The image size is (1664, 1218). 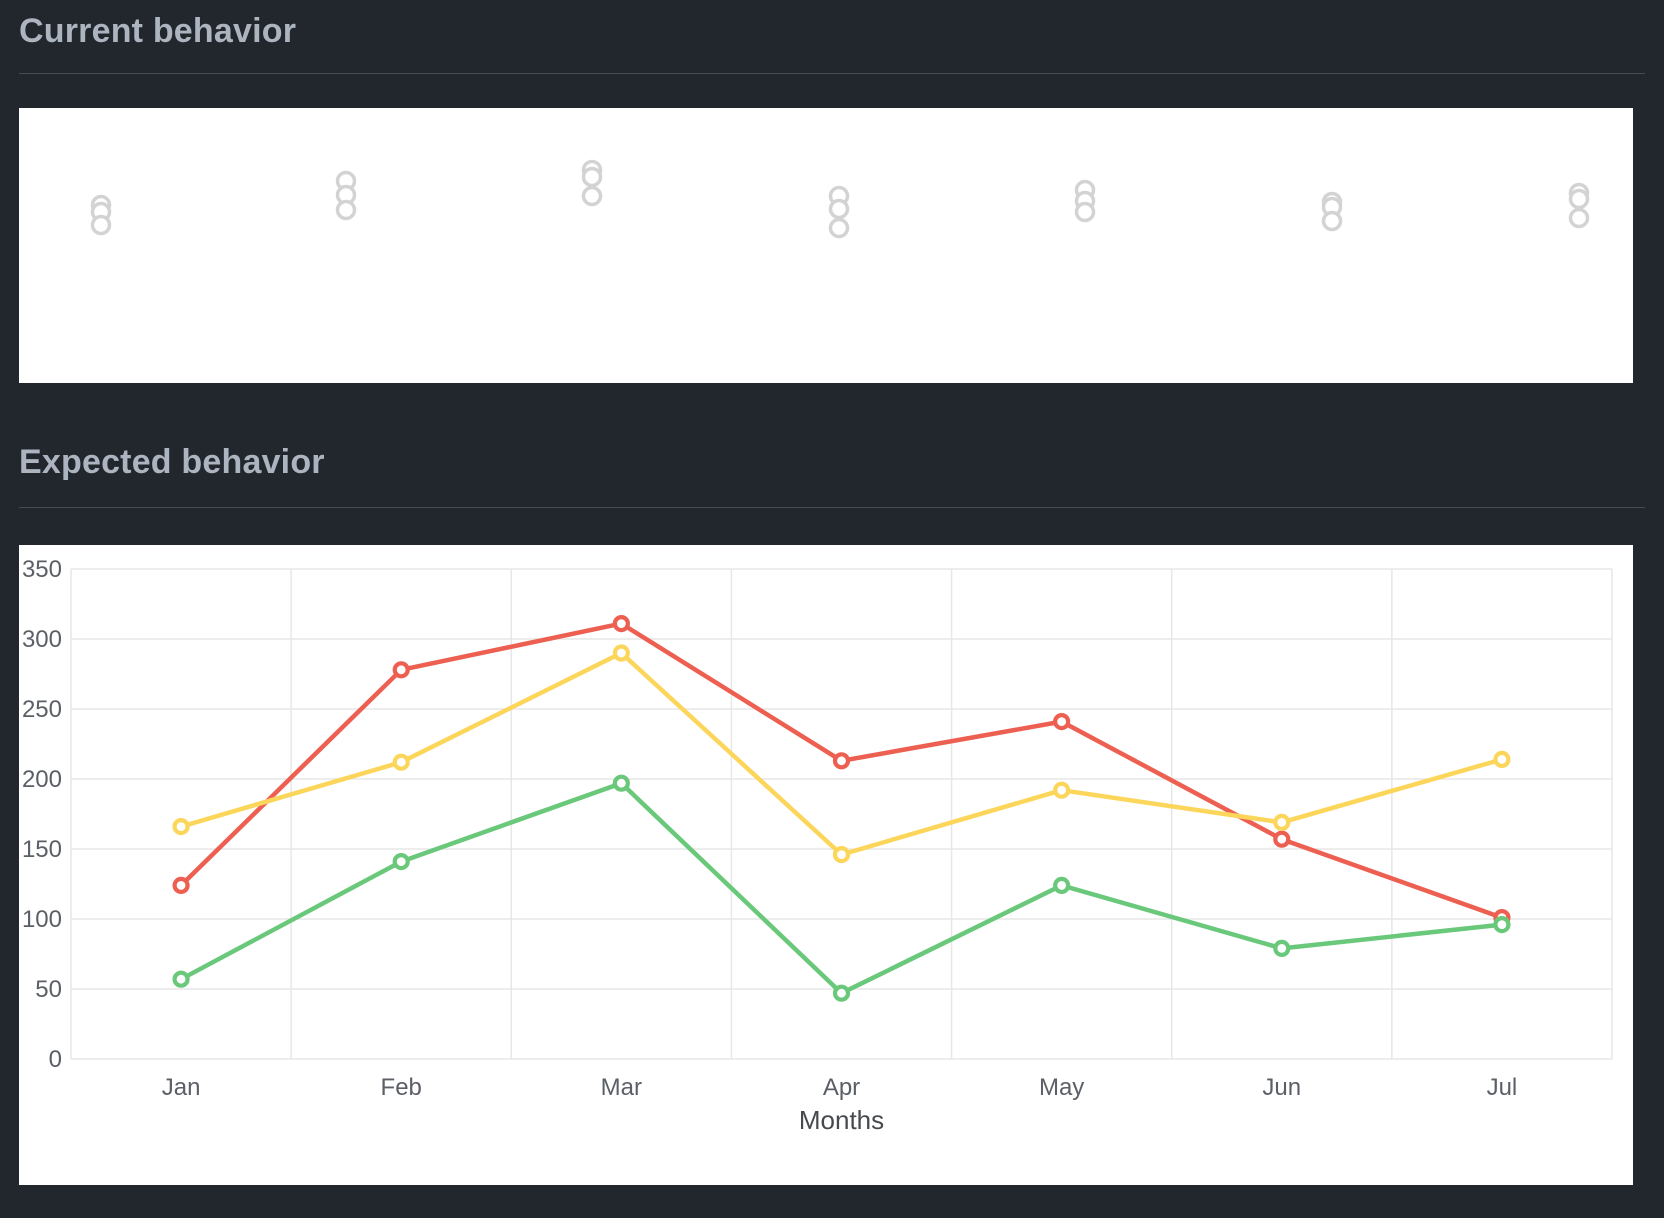 What do you see at coordinates (841, 1120) in the screenshot?
I see `svg-text: Months` at bounding box center [841, 1120].